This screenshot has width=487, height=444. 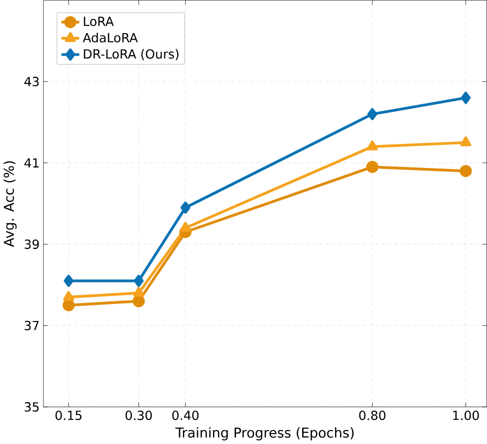 I want to click on x-tick-label: 0.15, so click(x=69, y=415).